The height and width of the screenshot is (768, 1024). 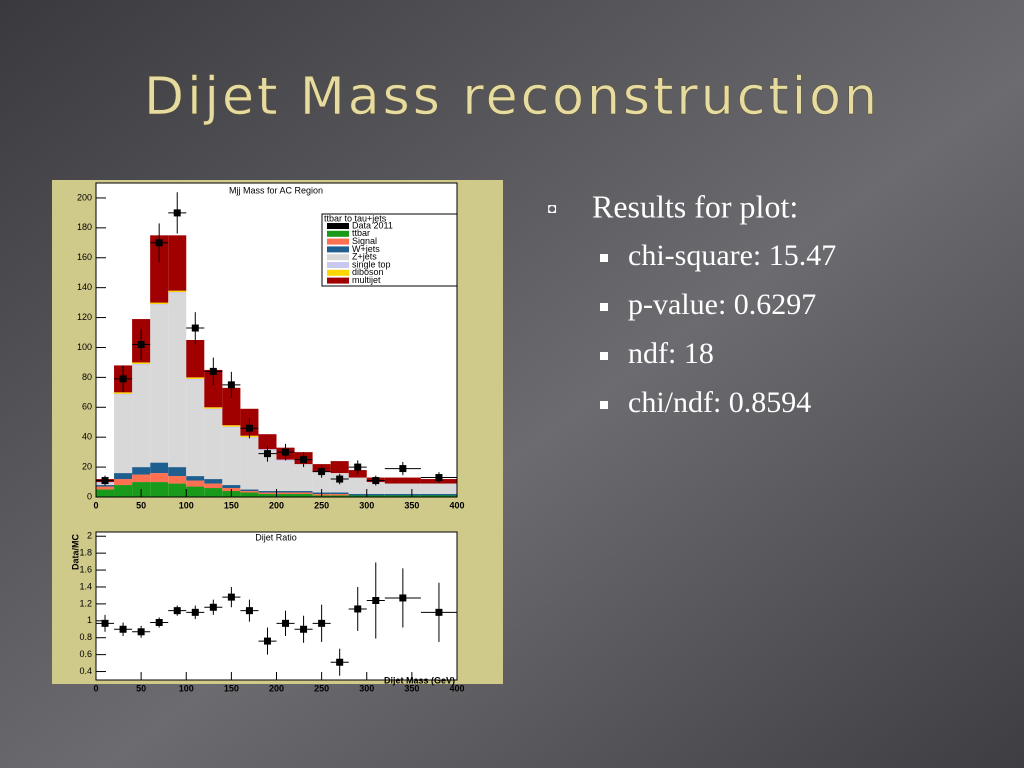 I want to click on y-tick-label: 100, so click(x=84, y=347).